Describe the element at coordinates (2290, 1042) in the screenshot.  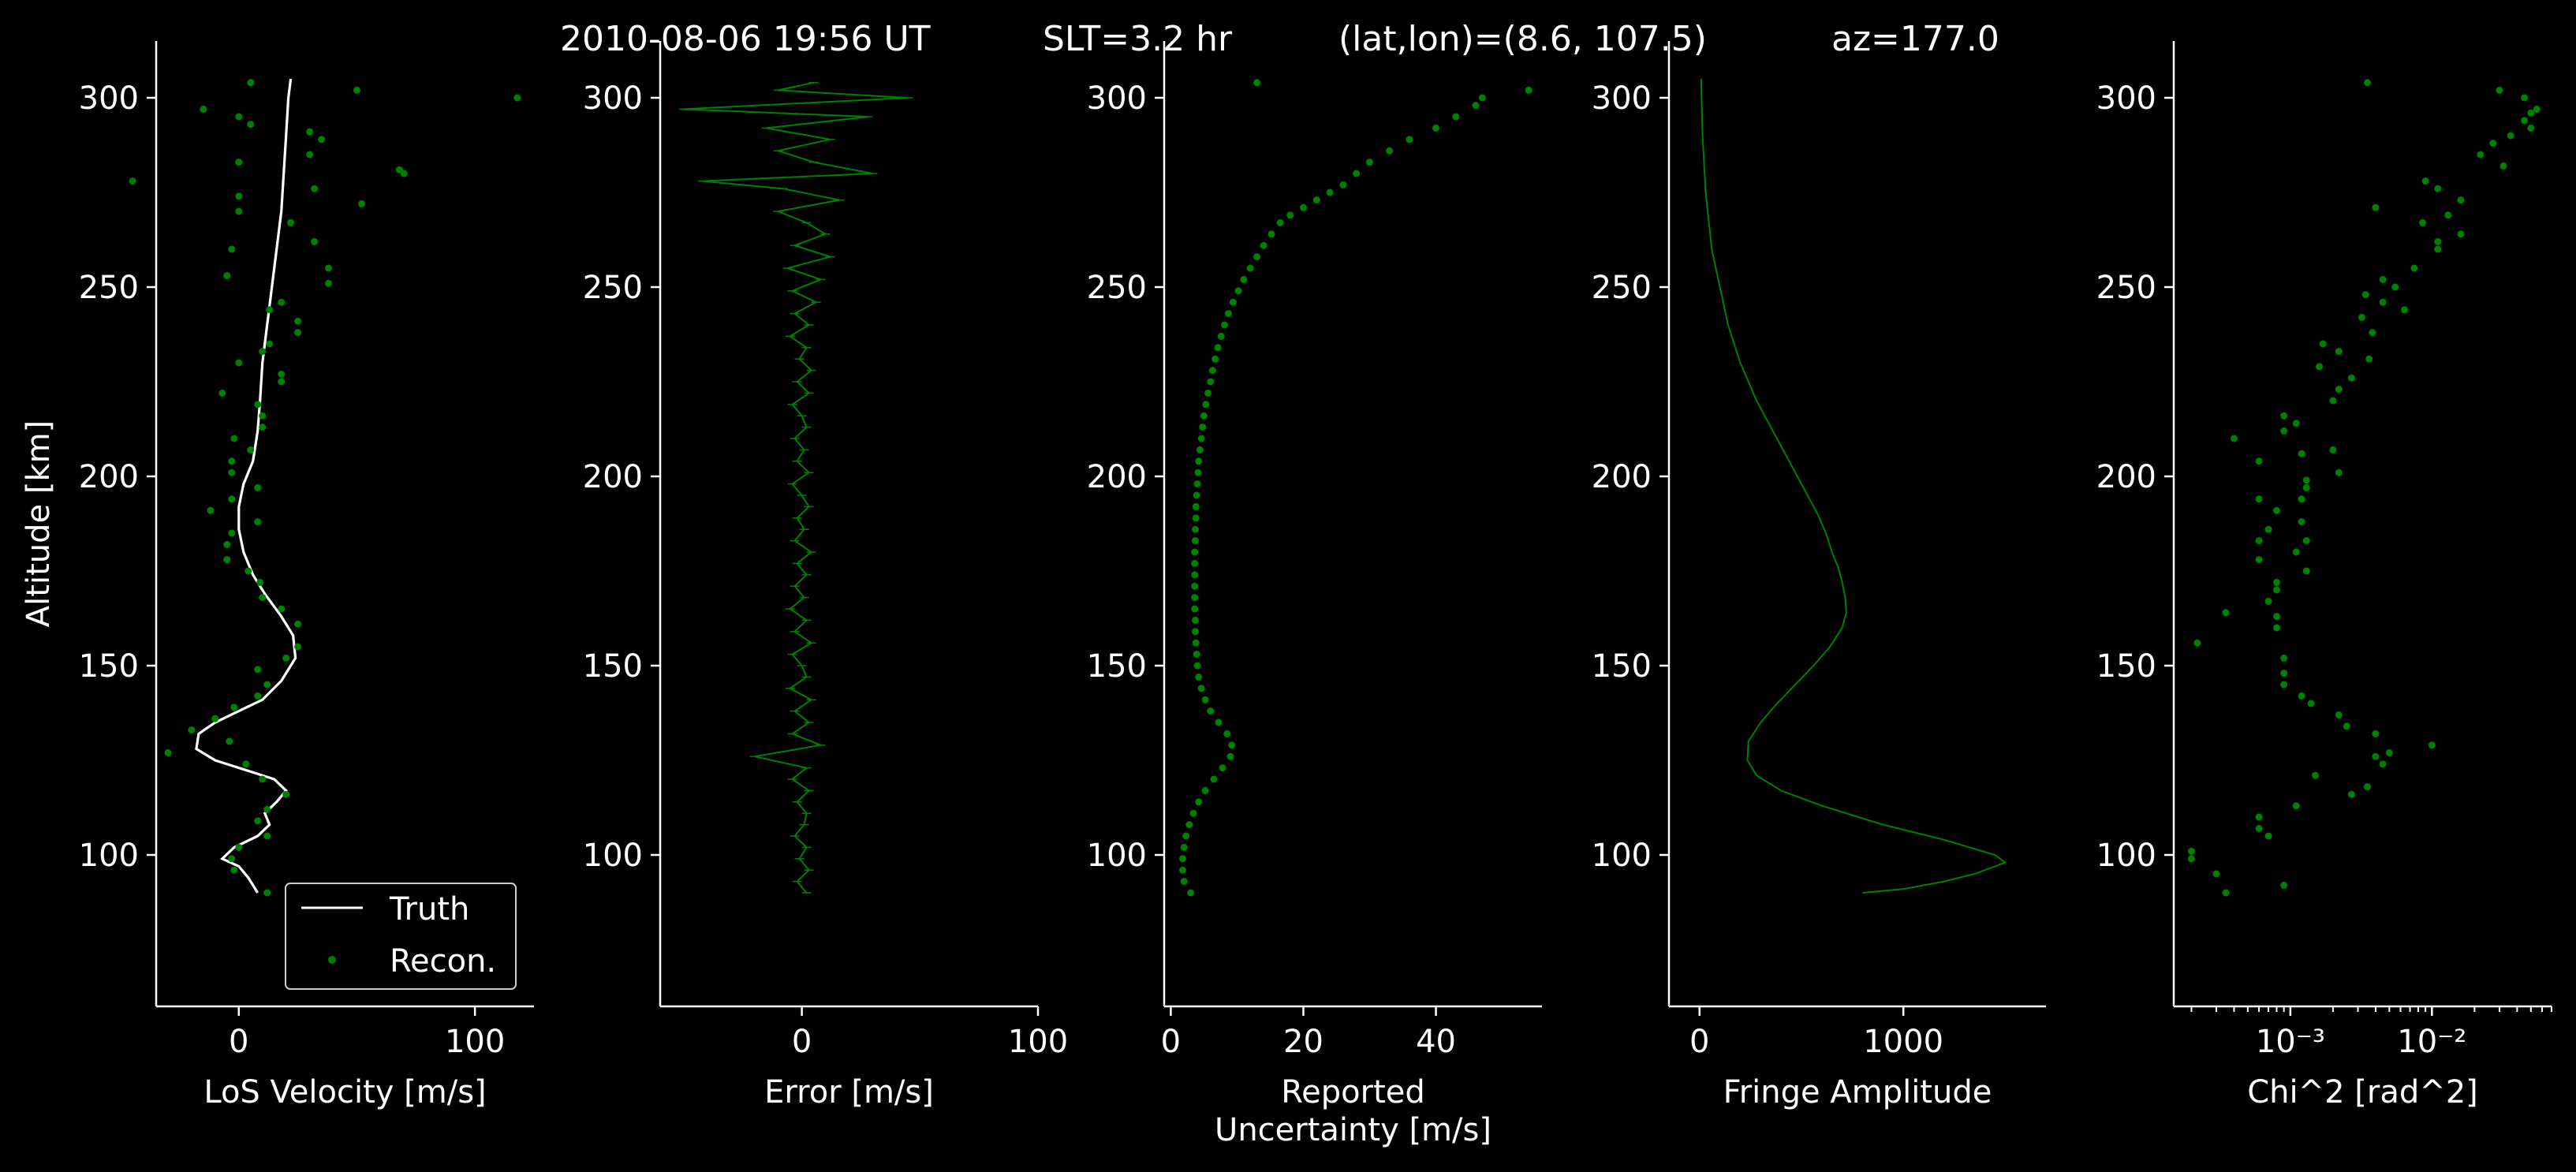
I see `x-tick-label: 10⁻³` at that location.